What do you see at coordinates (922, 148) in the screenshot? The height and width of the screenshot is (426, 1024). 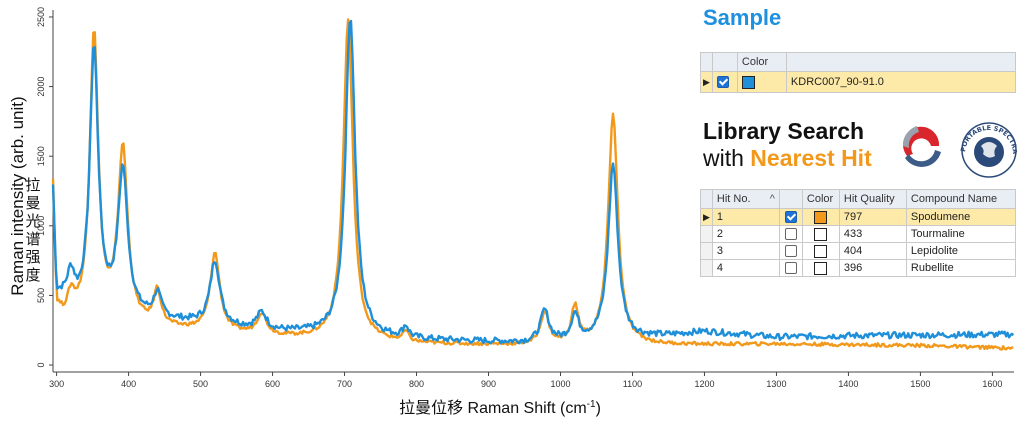 I see `swirl-logo-icon` at bounding box center [922, 148].